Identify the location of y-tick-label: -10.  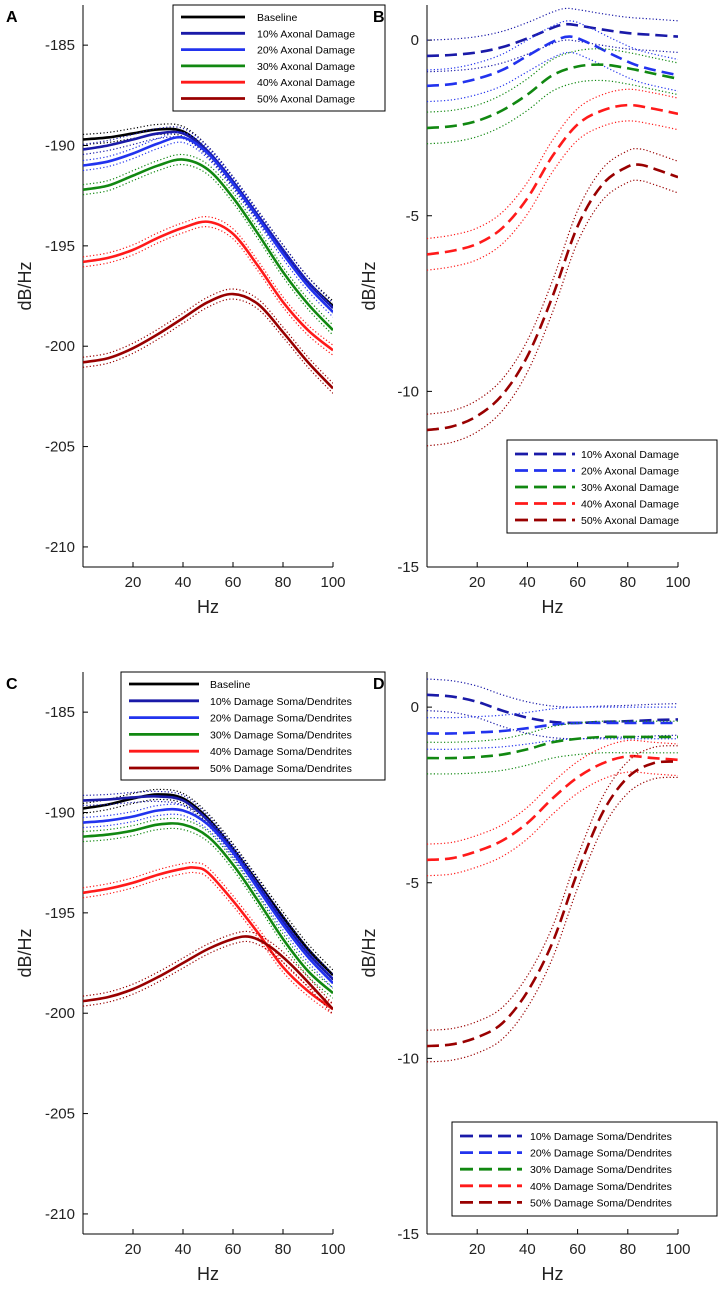
(408, 1058).